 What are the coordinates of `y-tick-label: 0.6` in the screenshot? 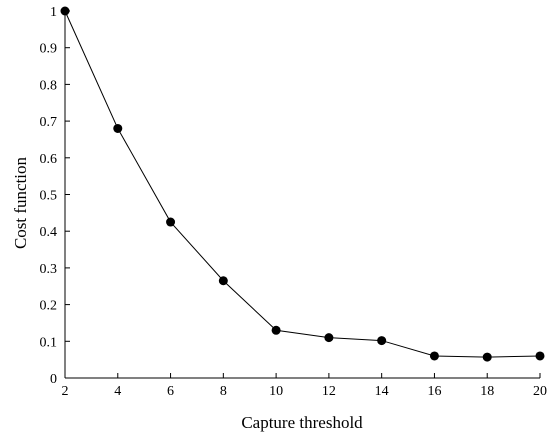 It's located at (49, 159).